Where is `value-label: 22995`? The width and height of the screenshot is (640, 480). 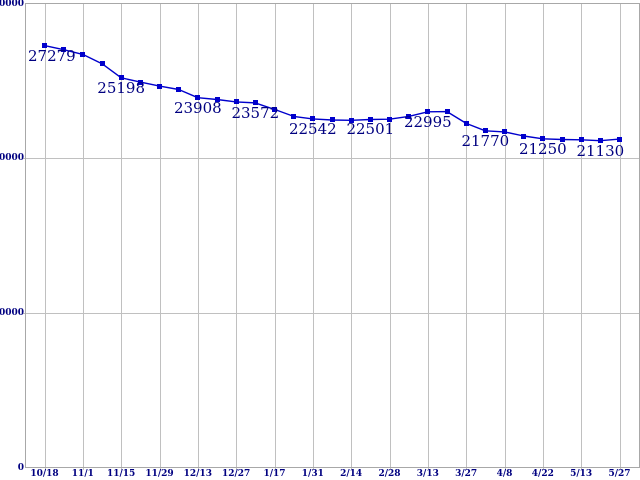 value-label: 22995 is located at coordinates (427, 121).